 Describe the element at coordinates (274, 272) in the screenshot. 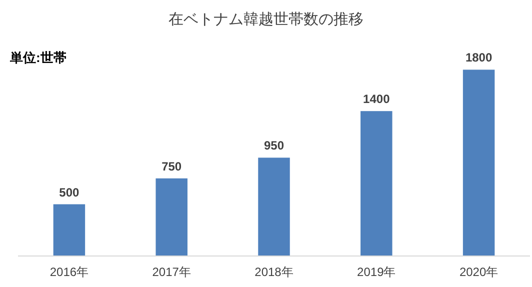

I see `x-tick-label: 2018年` at that location.